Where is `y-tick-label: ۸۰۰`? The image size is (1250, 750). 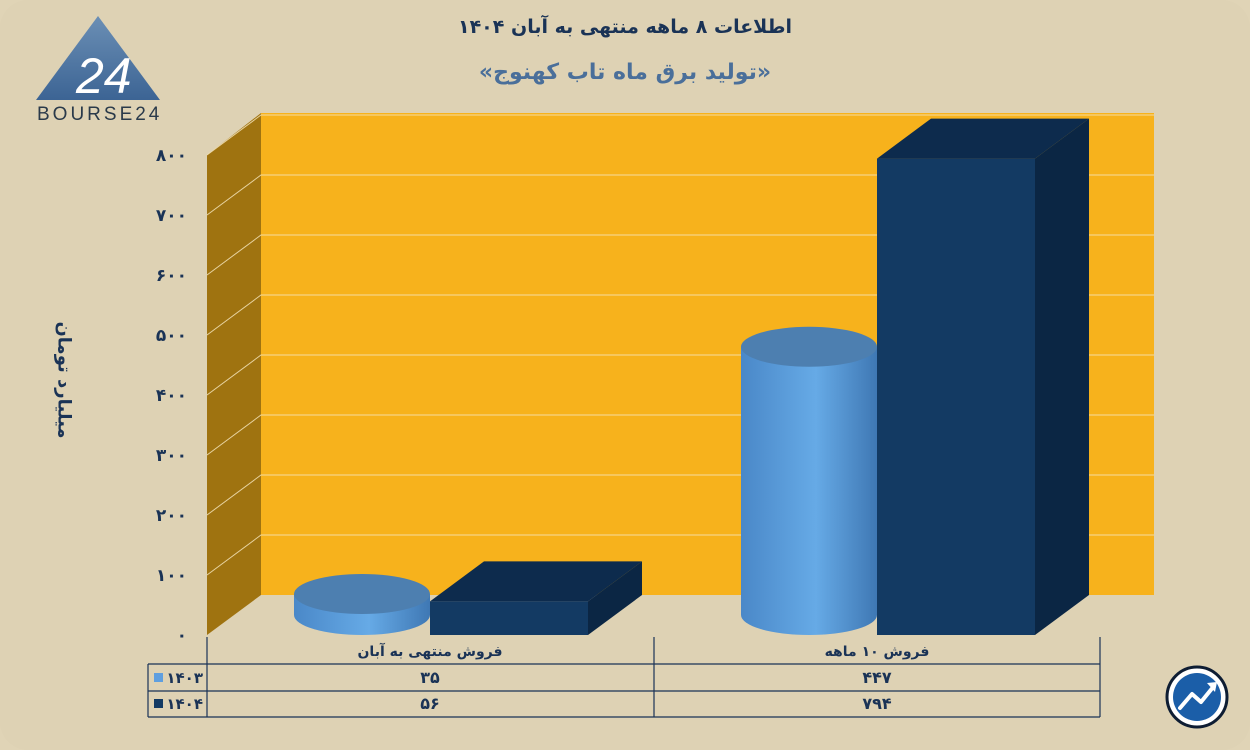 y-tick-label: ۸۰۰ is located at coordinates (171, 156).